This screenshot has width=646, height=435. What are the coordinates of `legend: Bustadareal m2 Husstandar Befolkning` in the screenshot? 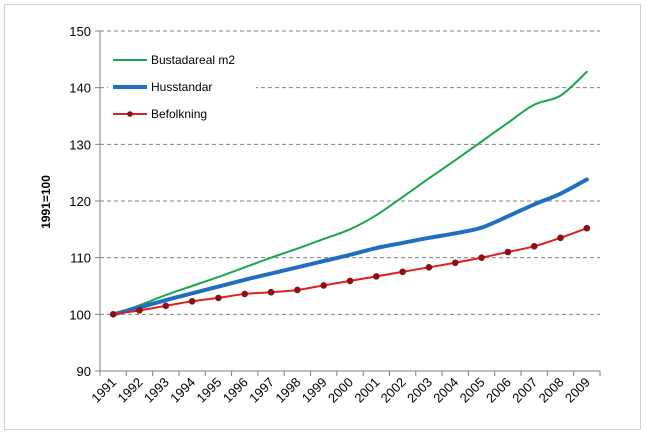 It's located at (182, 88).